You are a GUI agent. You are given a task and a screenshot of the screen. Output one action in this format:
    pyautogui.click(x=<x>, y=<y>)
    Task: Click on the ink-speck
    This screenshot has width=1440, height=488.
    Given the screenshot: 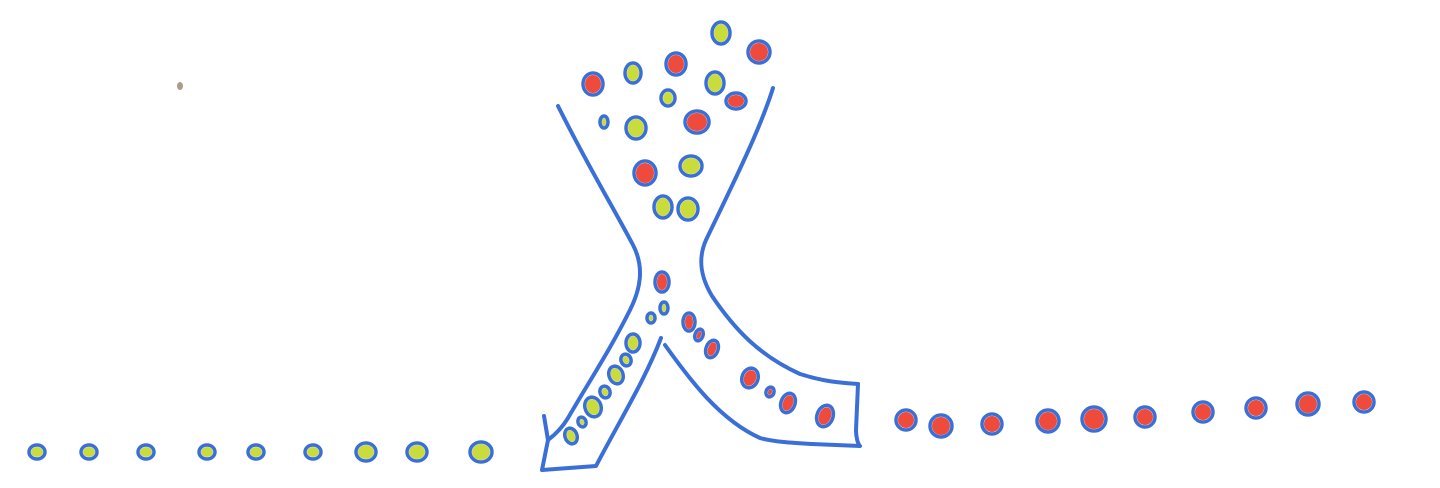 What is the action you would take?
    pyautogui.click(x=180, y=86)
    